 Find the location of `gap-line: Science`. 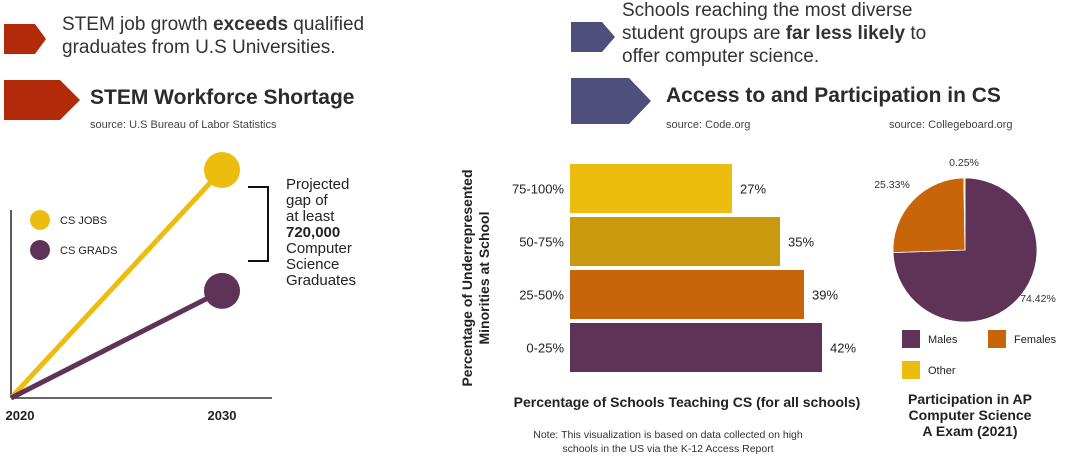

gap-line: Science is located at coordinates (313, 264).